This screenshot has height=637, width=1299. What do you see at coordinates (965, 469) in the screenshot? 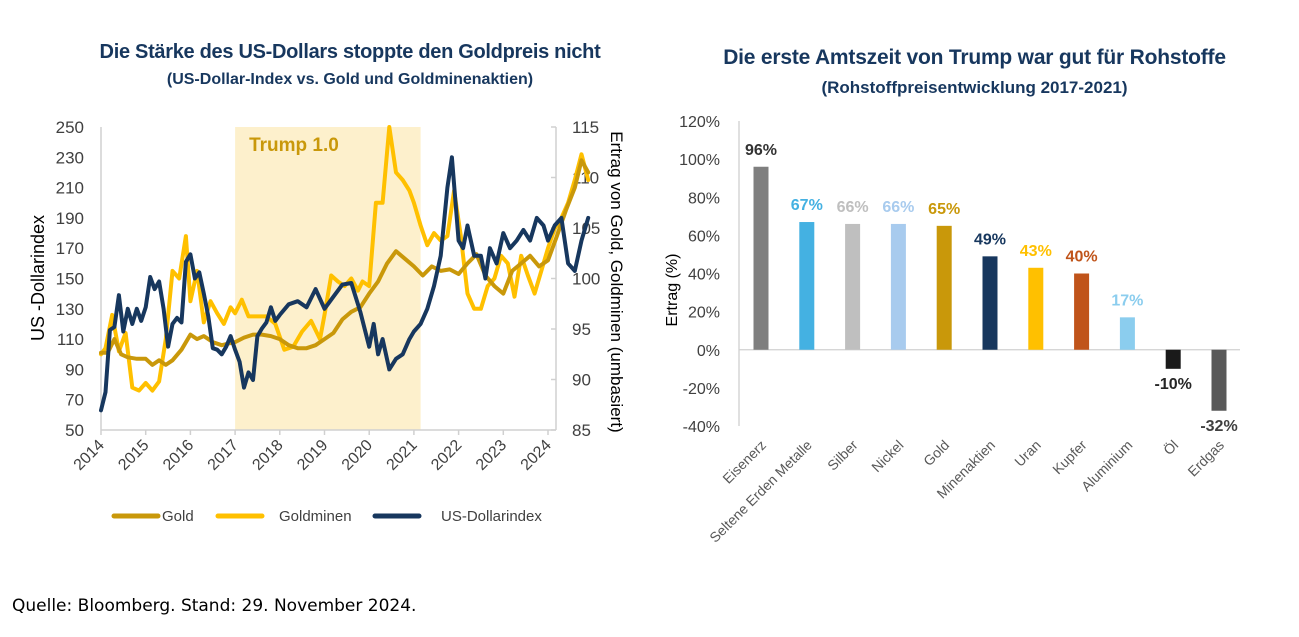
I see `category-label: Minenaktien` at bounding box center [965, 469].